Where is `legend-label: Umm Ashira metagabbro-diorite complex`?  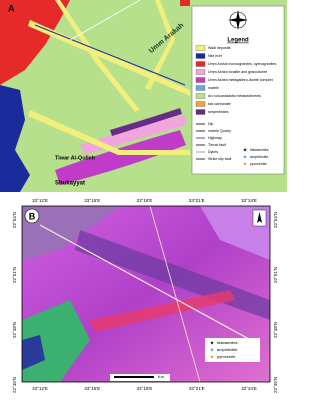 legend-label: Umm Ashira metagabbro-diorite complex is located at coordinates (240, 80).